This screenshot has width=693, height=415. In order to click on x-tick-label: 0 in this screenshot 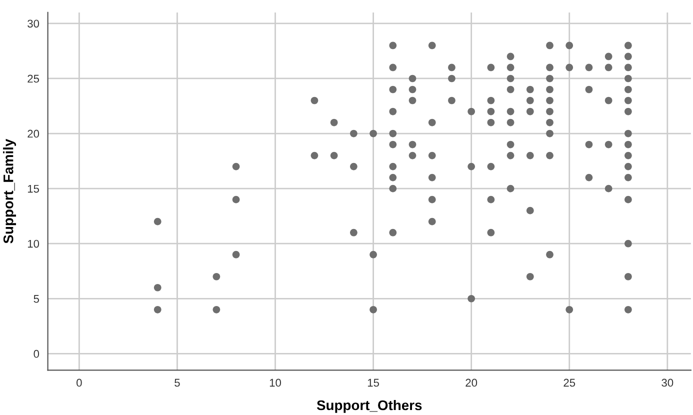, I will do `click(79, 382)`.